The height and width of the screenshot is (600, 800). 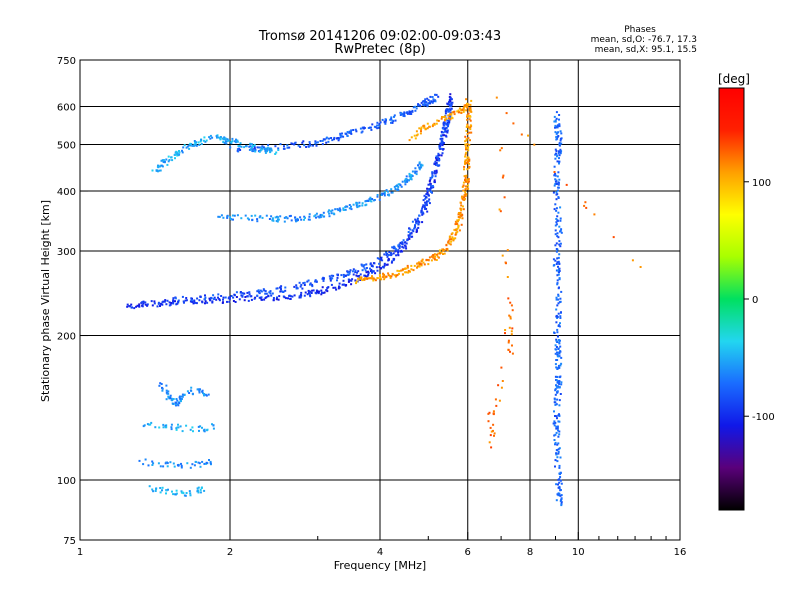 I want to click on chart-title: Tromsø 20141206 09:02:00-09:03:43, so click(x=379, y=36).